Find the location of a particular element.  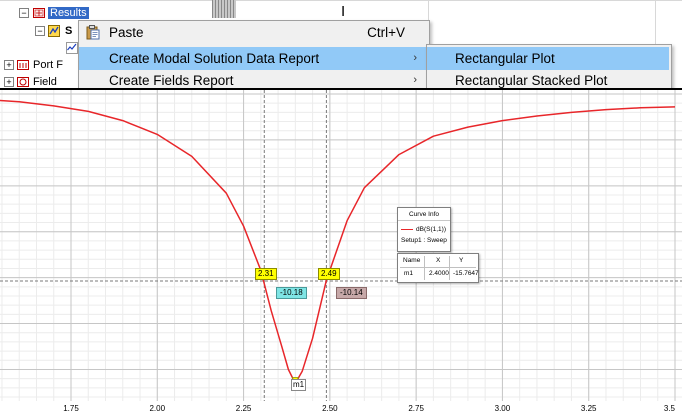

x-tick-label: 3.5 is located at coordinates (670, 408).